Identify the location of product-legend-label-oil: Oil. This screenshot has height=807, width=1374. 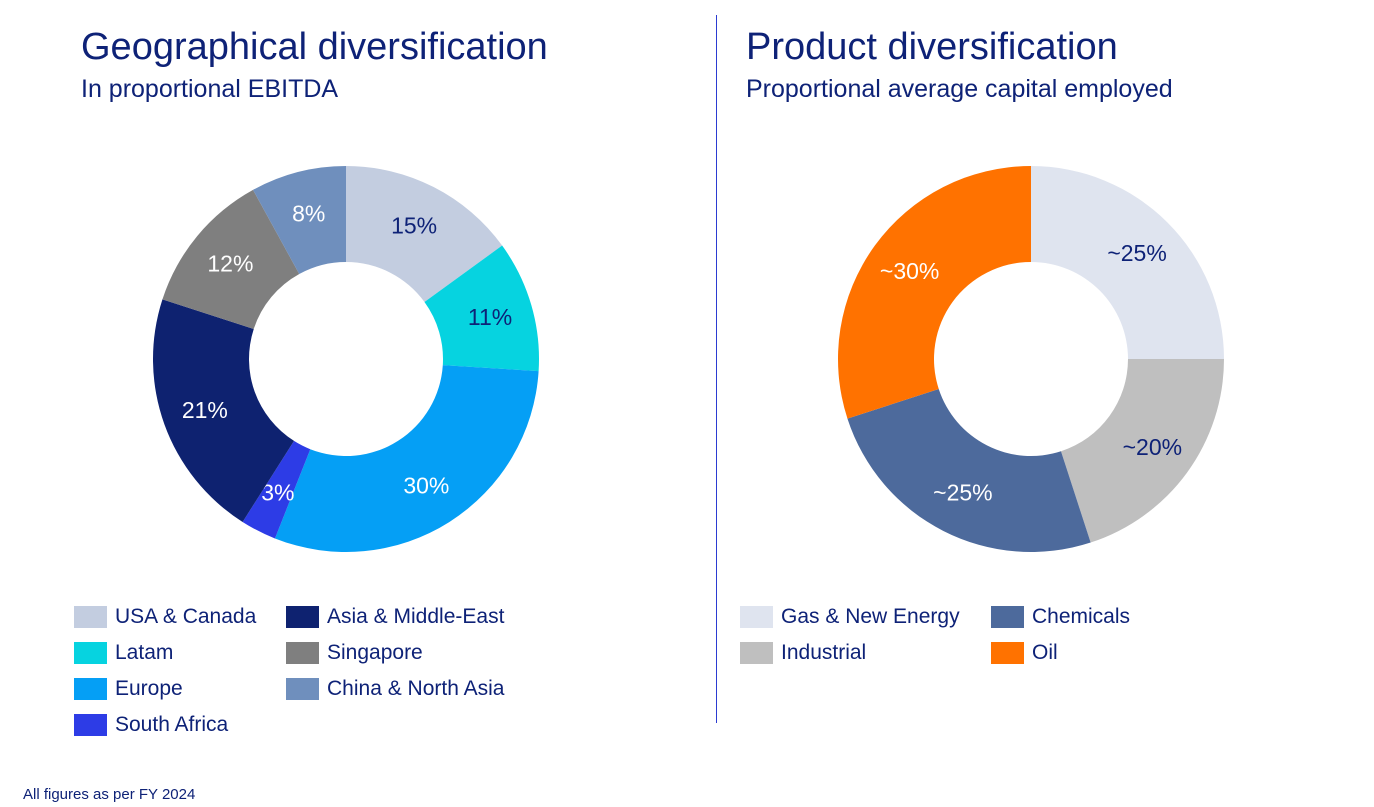
(1045, 652).